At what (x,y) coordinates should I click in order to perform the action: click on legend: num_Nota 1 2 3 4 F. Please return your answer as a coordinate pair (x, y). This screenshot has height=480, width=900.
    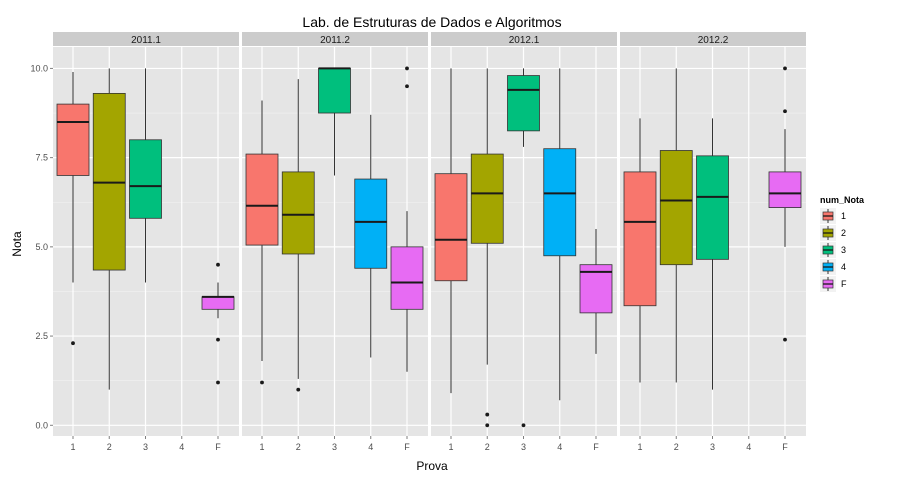
    Looking at the image, I should click on (842, 243).